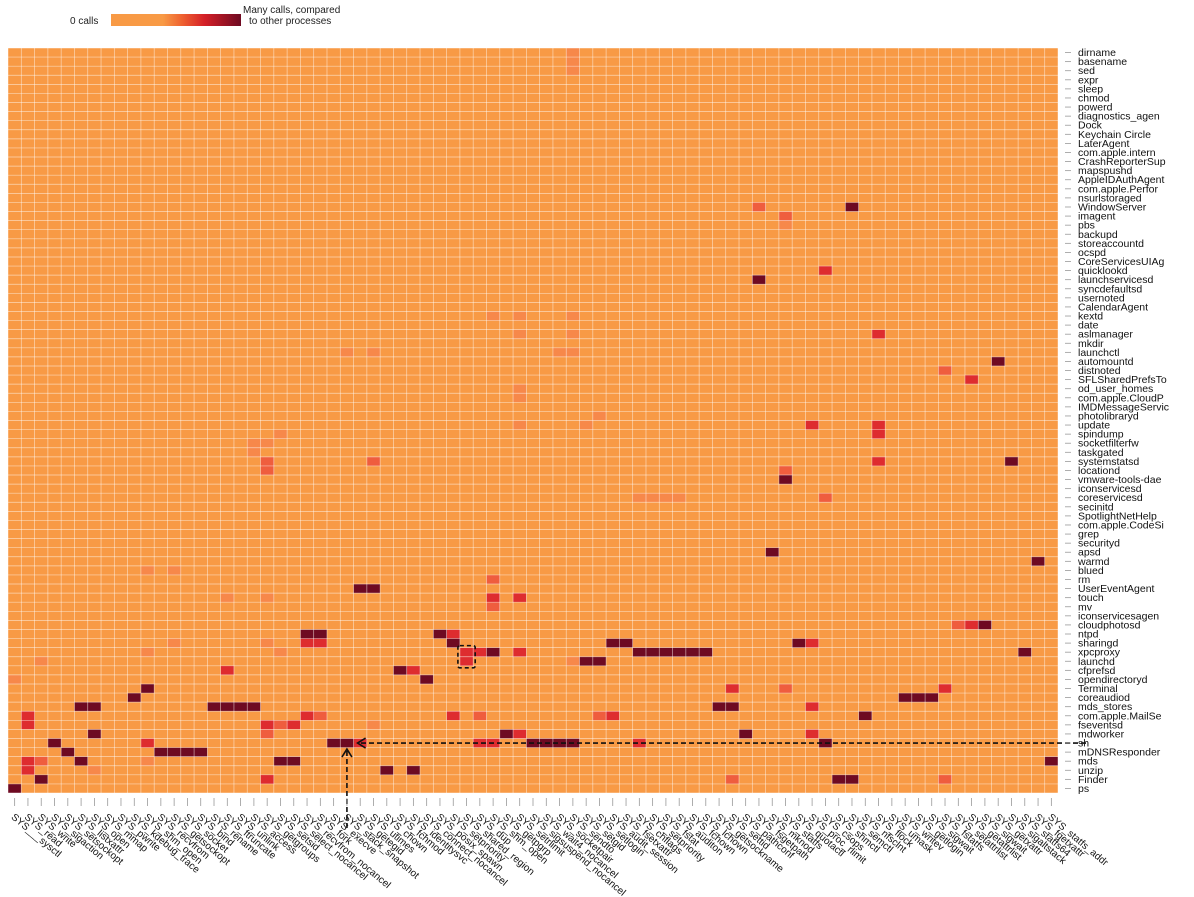  I want to click on row-label: coreservicesd, so click(1110, 498).